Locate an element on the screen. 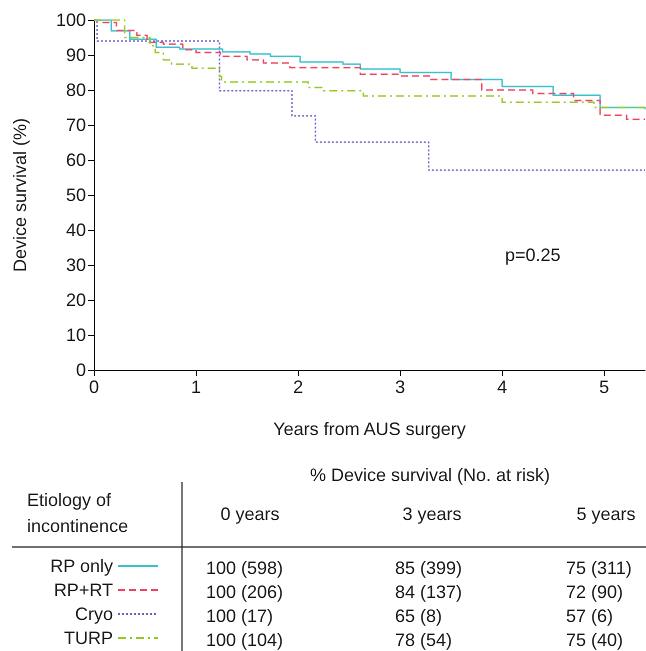 Image resolution: width=646 pixels, height=651 pixels. text: 78 (54) is located at coordinates (423, 640).